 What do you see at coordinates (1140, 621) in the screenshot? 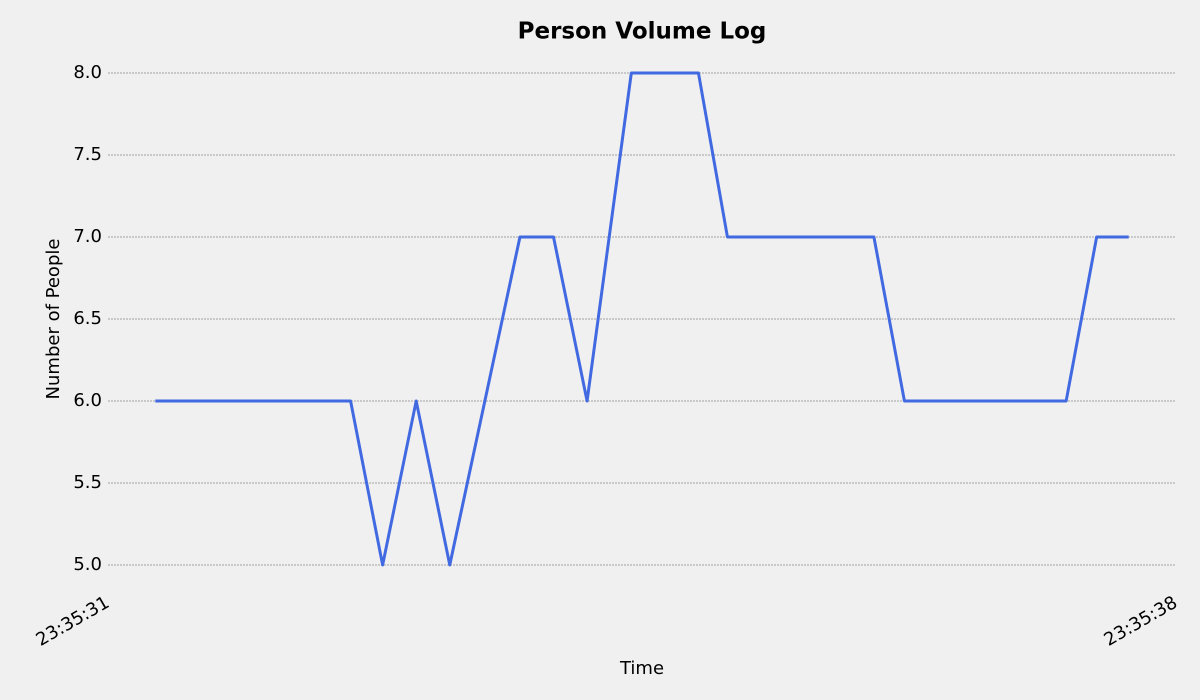
I see `x-tick-label: 23:35:38` at bounding box center [1140, 621].